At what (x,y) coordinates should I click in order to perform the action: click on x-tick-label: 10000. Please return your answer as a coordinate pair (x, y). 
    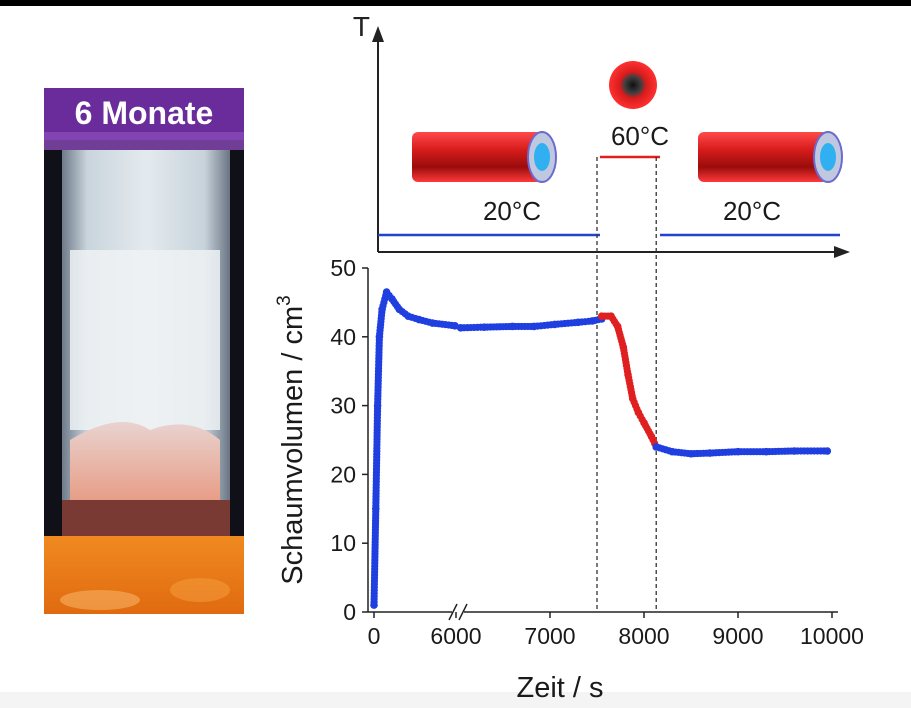
    Looking at the image, I should click on (832, 636).